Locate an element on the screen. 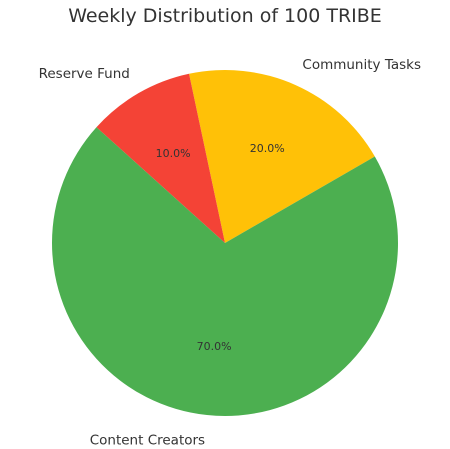 This screenshot has width=450, height=449. slice-label-content-creators: Content Creators is located at coordinates (147, 440).